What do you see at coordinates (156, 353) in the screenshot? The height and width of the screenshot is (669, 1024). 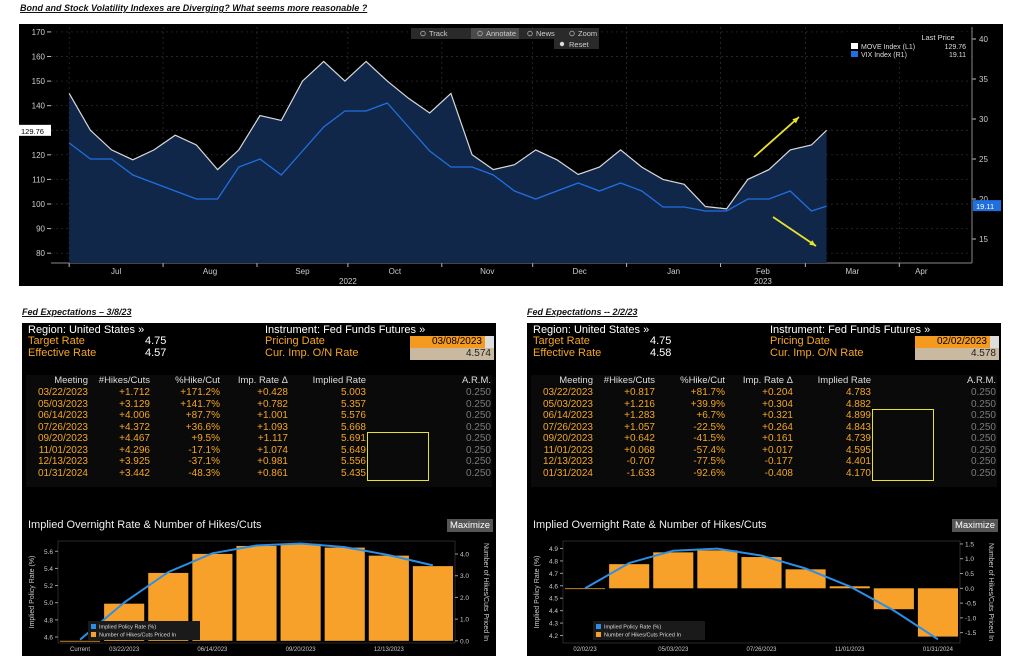 I see `effective-rate-value: 4.57` at bounding box center [156, 353].